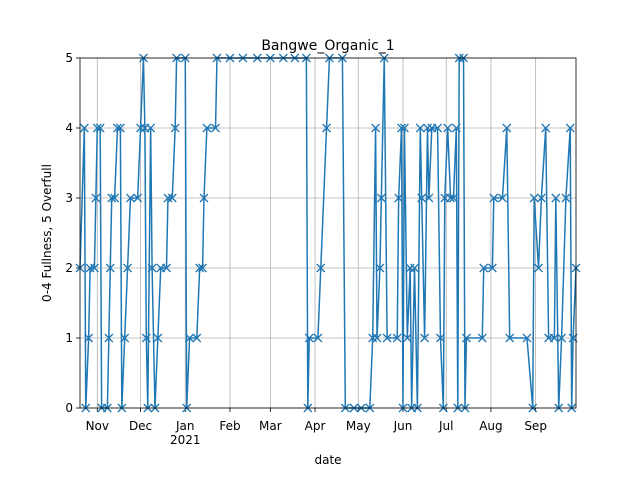  What do you see at coordinates (69, 268) in the screenshot?
I see `y-tick-label: 2` at bounding box center [69, 268].